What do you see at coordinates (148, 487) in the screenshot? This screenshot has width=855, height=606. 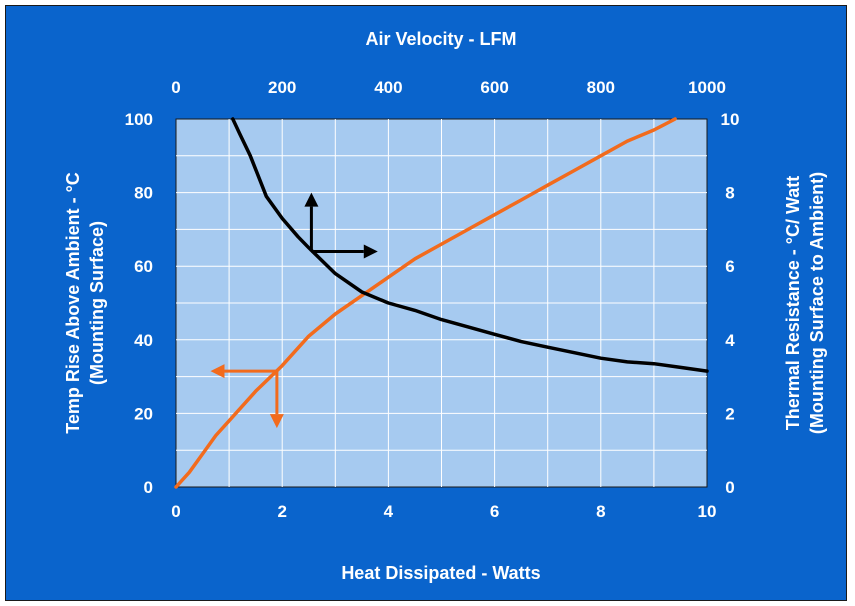 I see `y-tick-label: 0` at bounding box center [148, 487].